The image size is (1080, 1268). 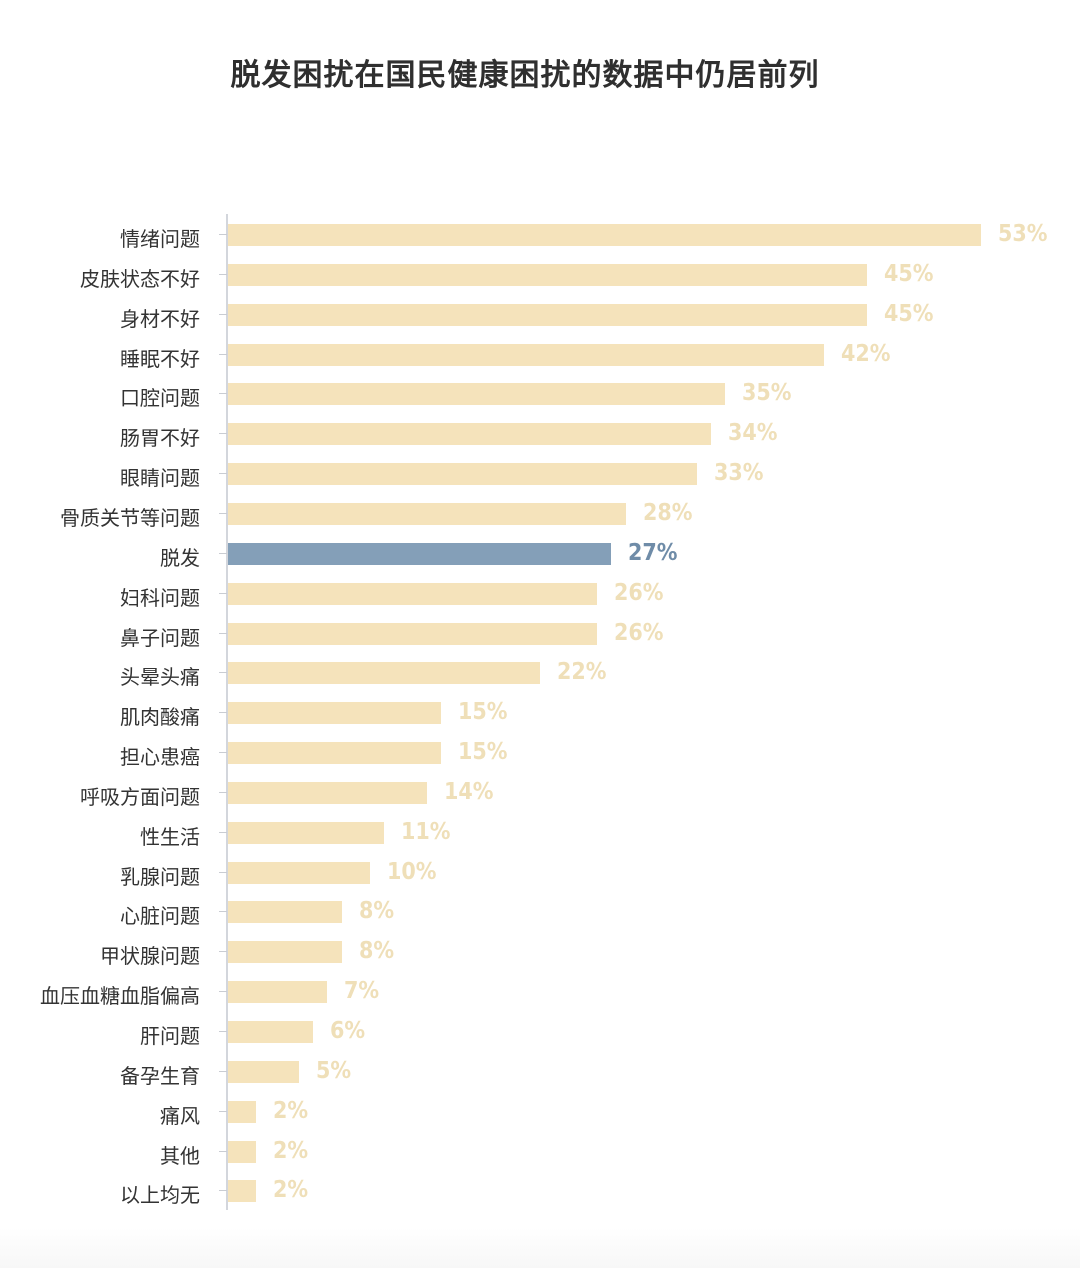 I want to click on value-label: 11%, so click(x=426, y=831).